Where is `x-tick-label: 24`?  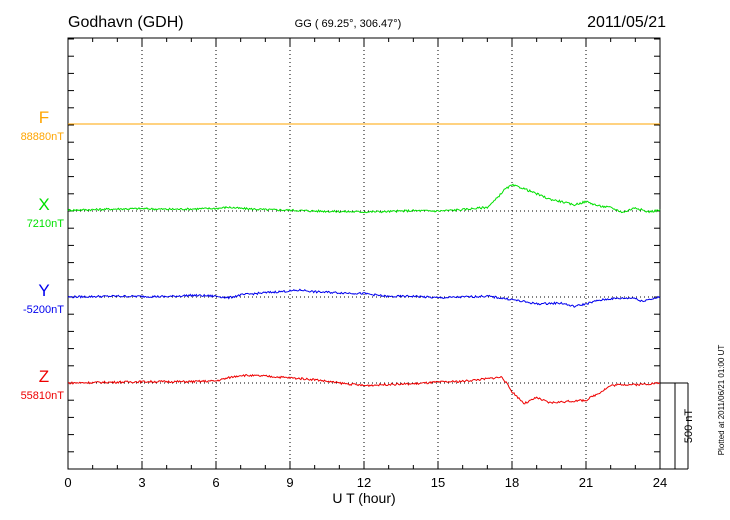 x-tick-label: 24 is located at coordinates (660, 482).